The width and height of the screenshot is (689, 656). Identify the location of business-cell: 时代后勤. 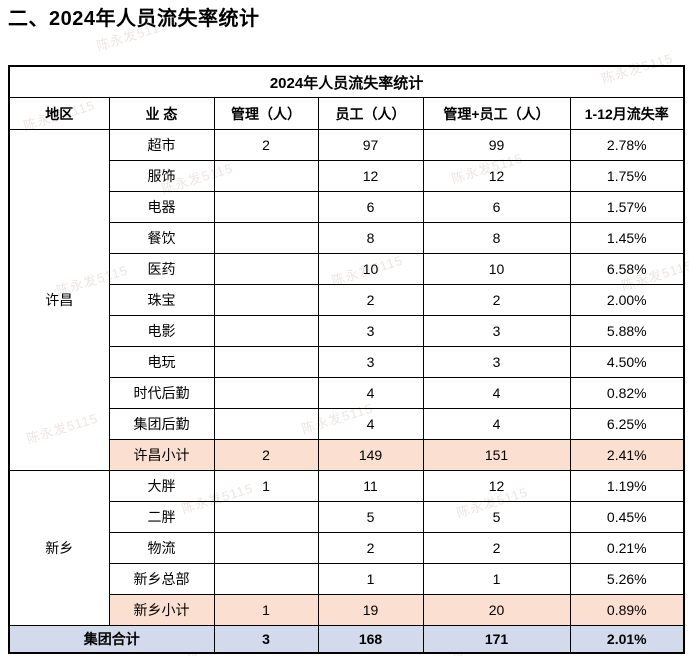
(161, 393).